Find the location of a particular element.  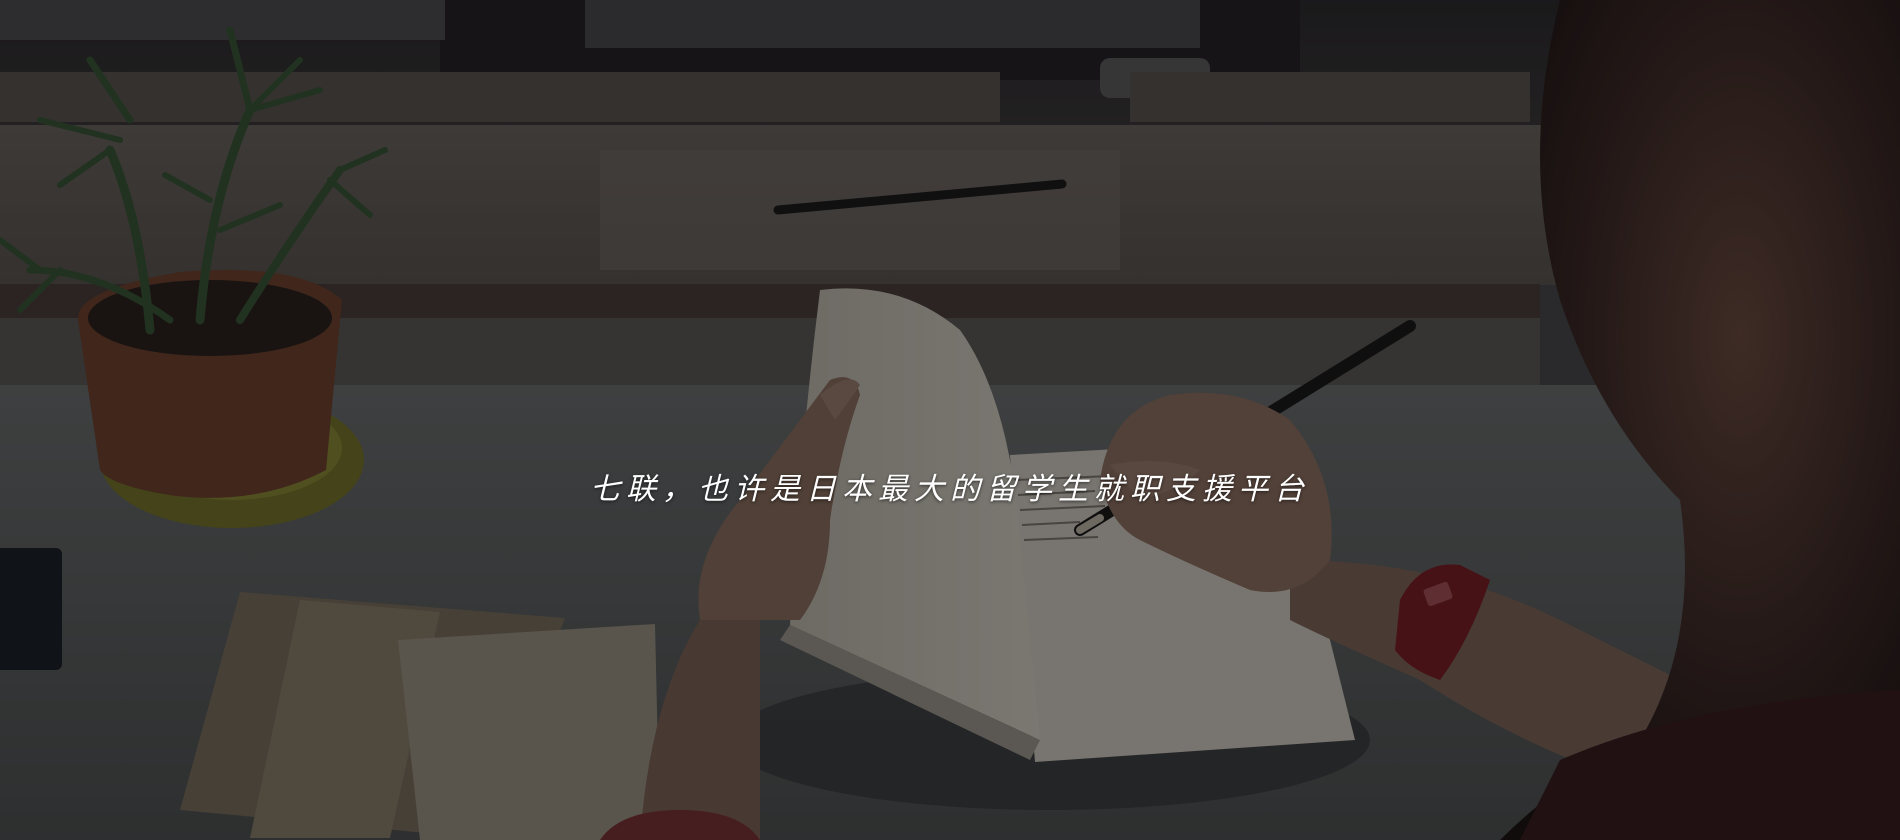

sill-top-strip is located at coordinates (500, 97).